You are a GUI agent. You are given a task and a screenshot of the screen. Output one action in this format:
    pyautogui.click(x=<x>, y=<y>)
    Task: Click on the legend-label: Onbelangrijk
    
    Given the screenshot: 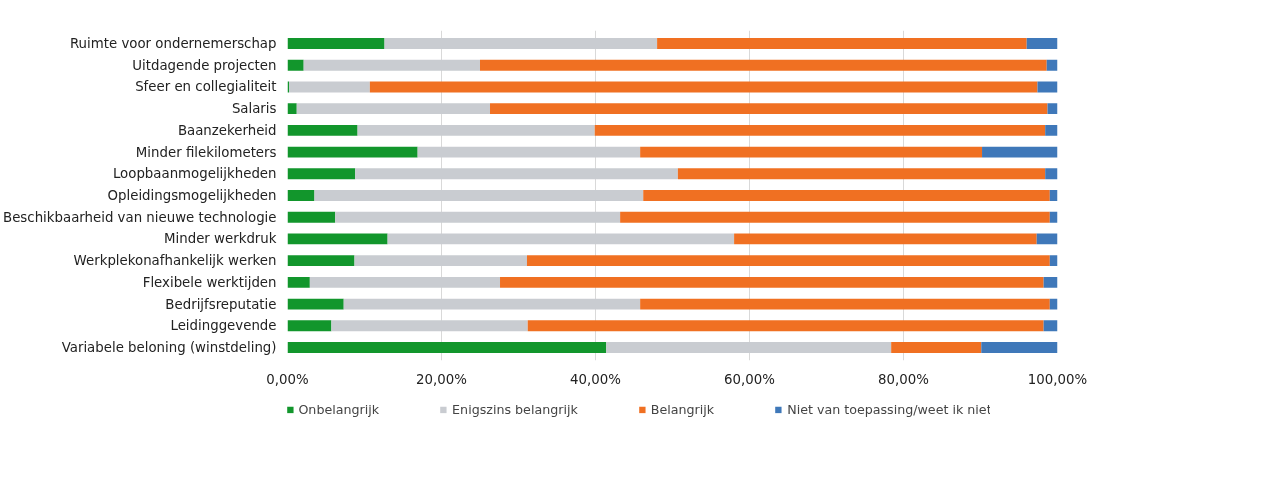 What is the action you would take?
    pyautogui.click(x=339, y=409)
    